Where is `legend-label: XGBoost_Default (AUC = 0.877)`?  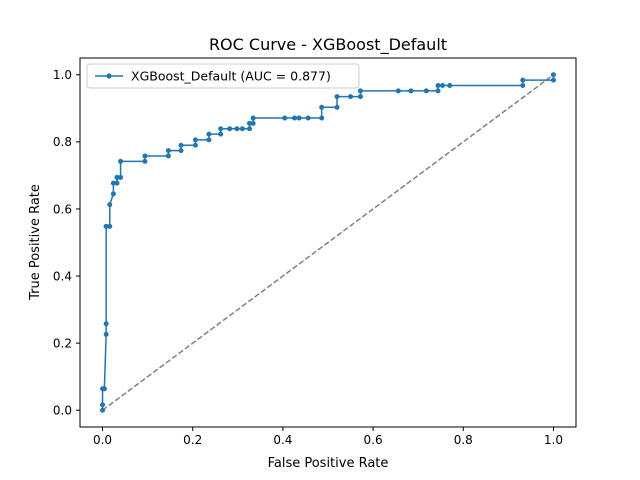 legend-label: XGBoost_Default (AUC = 0.877) is located at coordinates (231, 76).